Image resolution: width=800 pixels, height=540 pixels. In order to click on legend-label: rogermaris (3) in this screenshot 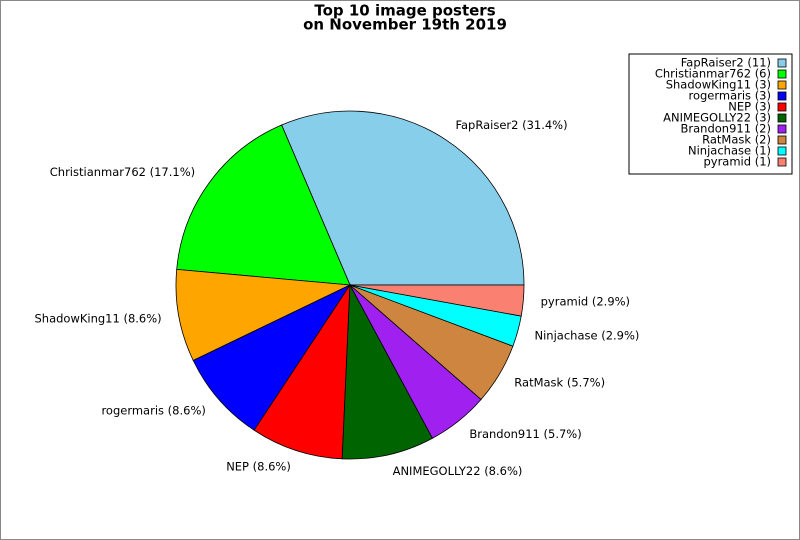, I will do `click(729, 96)`.